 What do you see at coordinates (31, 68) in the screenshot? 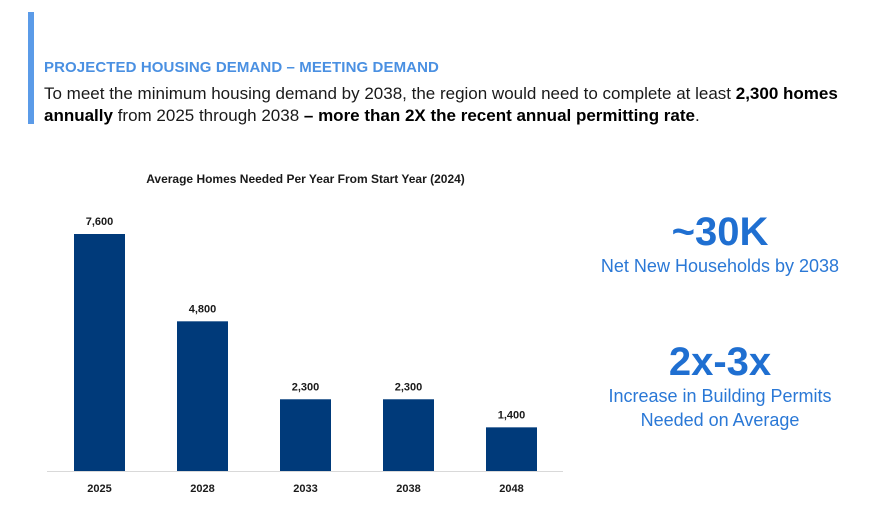
I see `accent-bar` at bounding box center [31, 68].